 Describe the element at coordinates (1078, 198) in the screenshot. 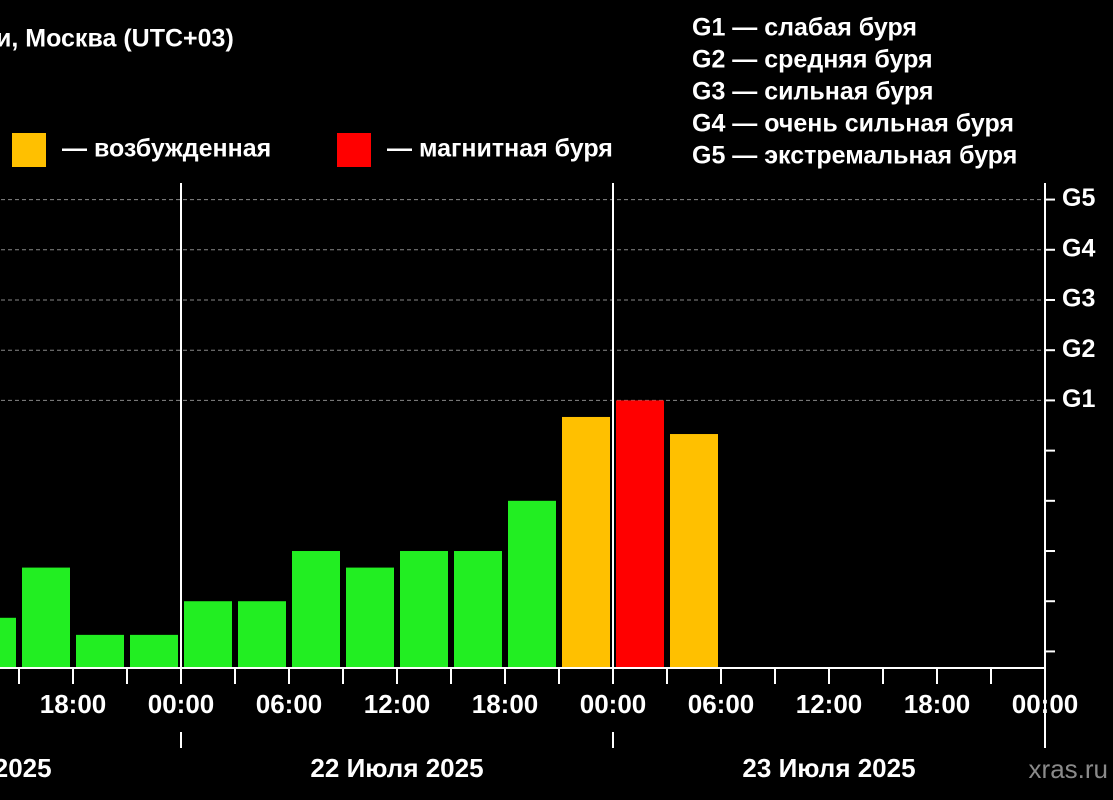

I see `y-tick-label: G5` at that location.